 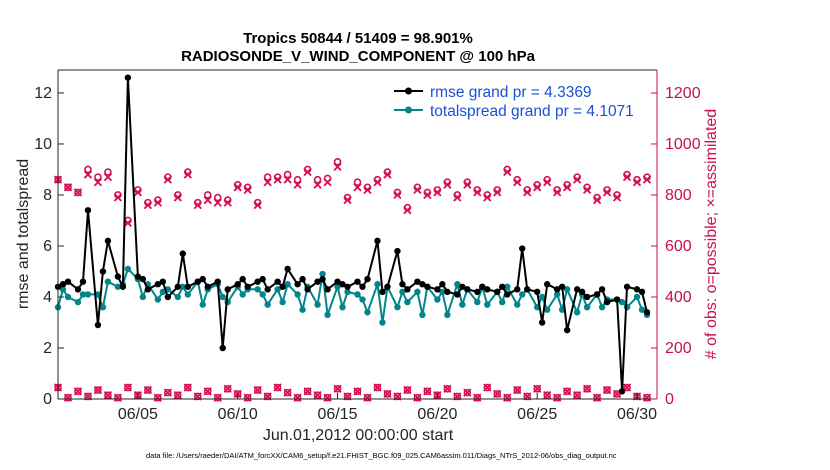 What do you see at coordinates (637, 414) in the screenshot?
I see `x-tick-label: 06/30` at bounding box center [637, 414].